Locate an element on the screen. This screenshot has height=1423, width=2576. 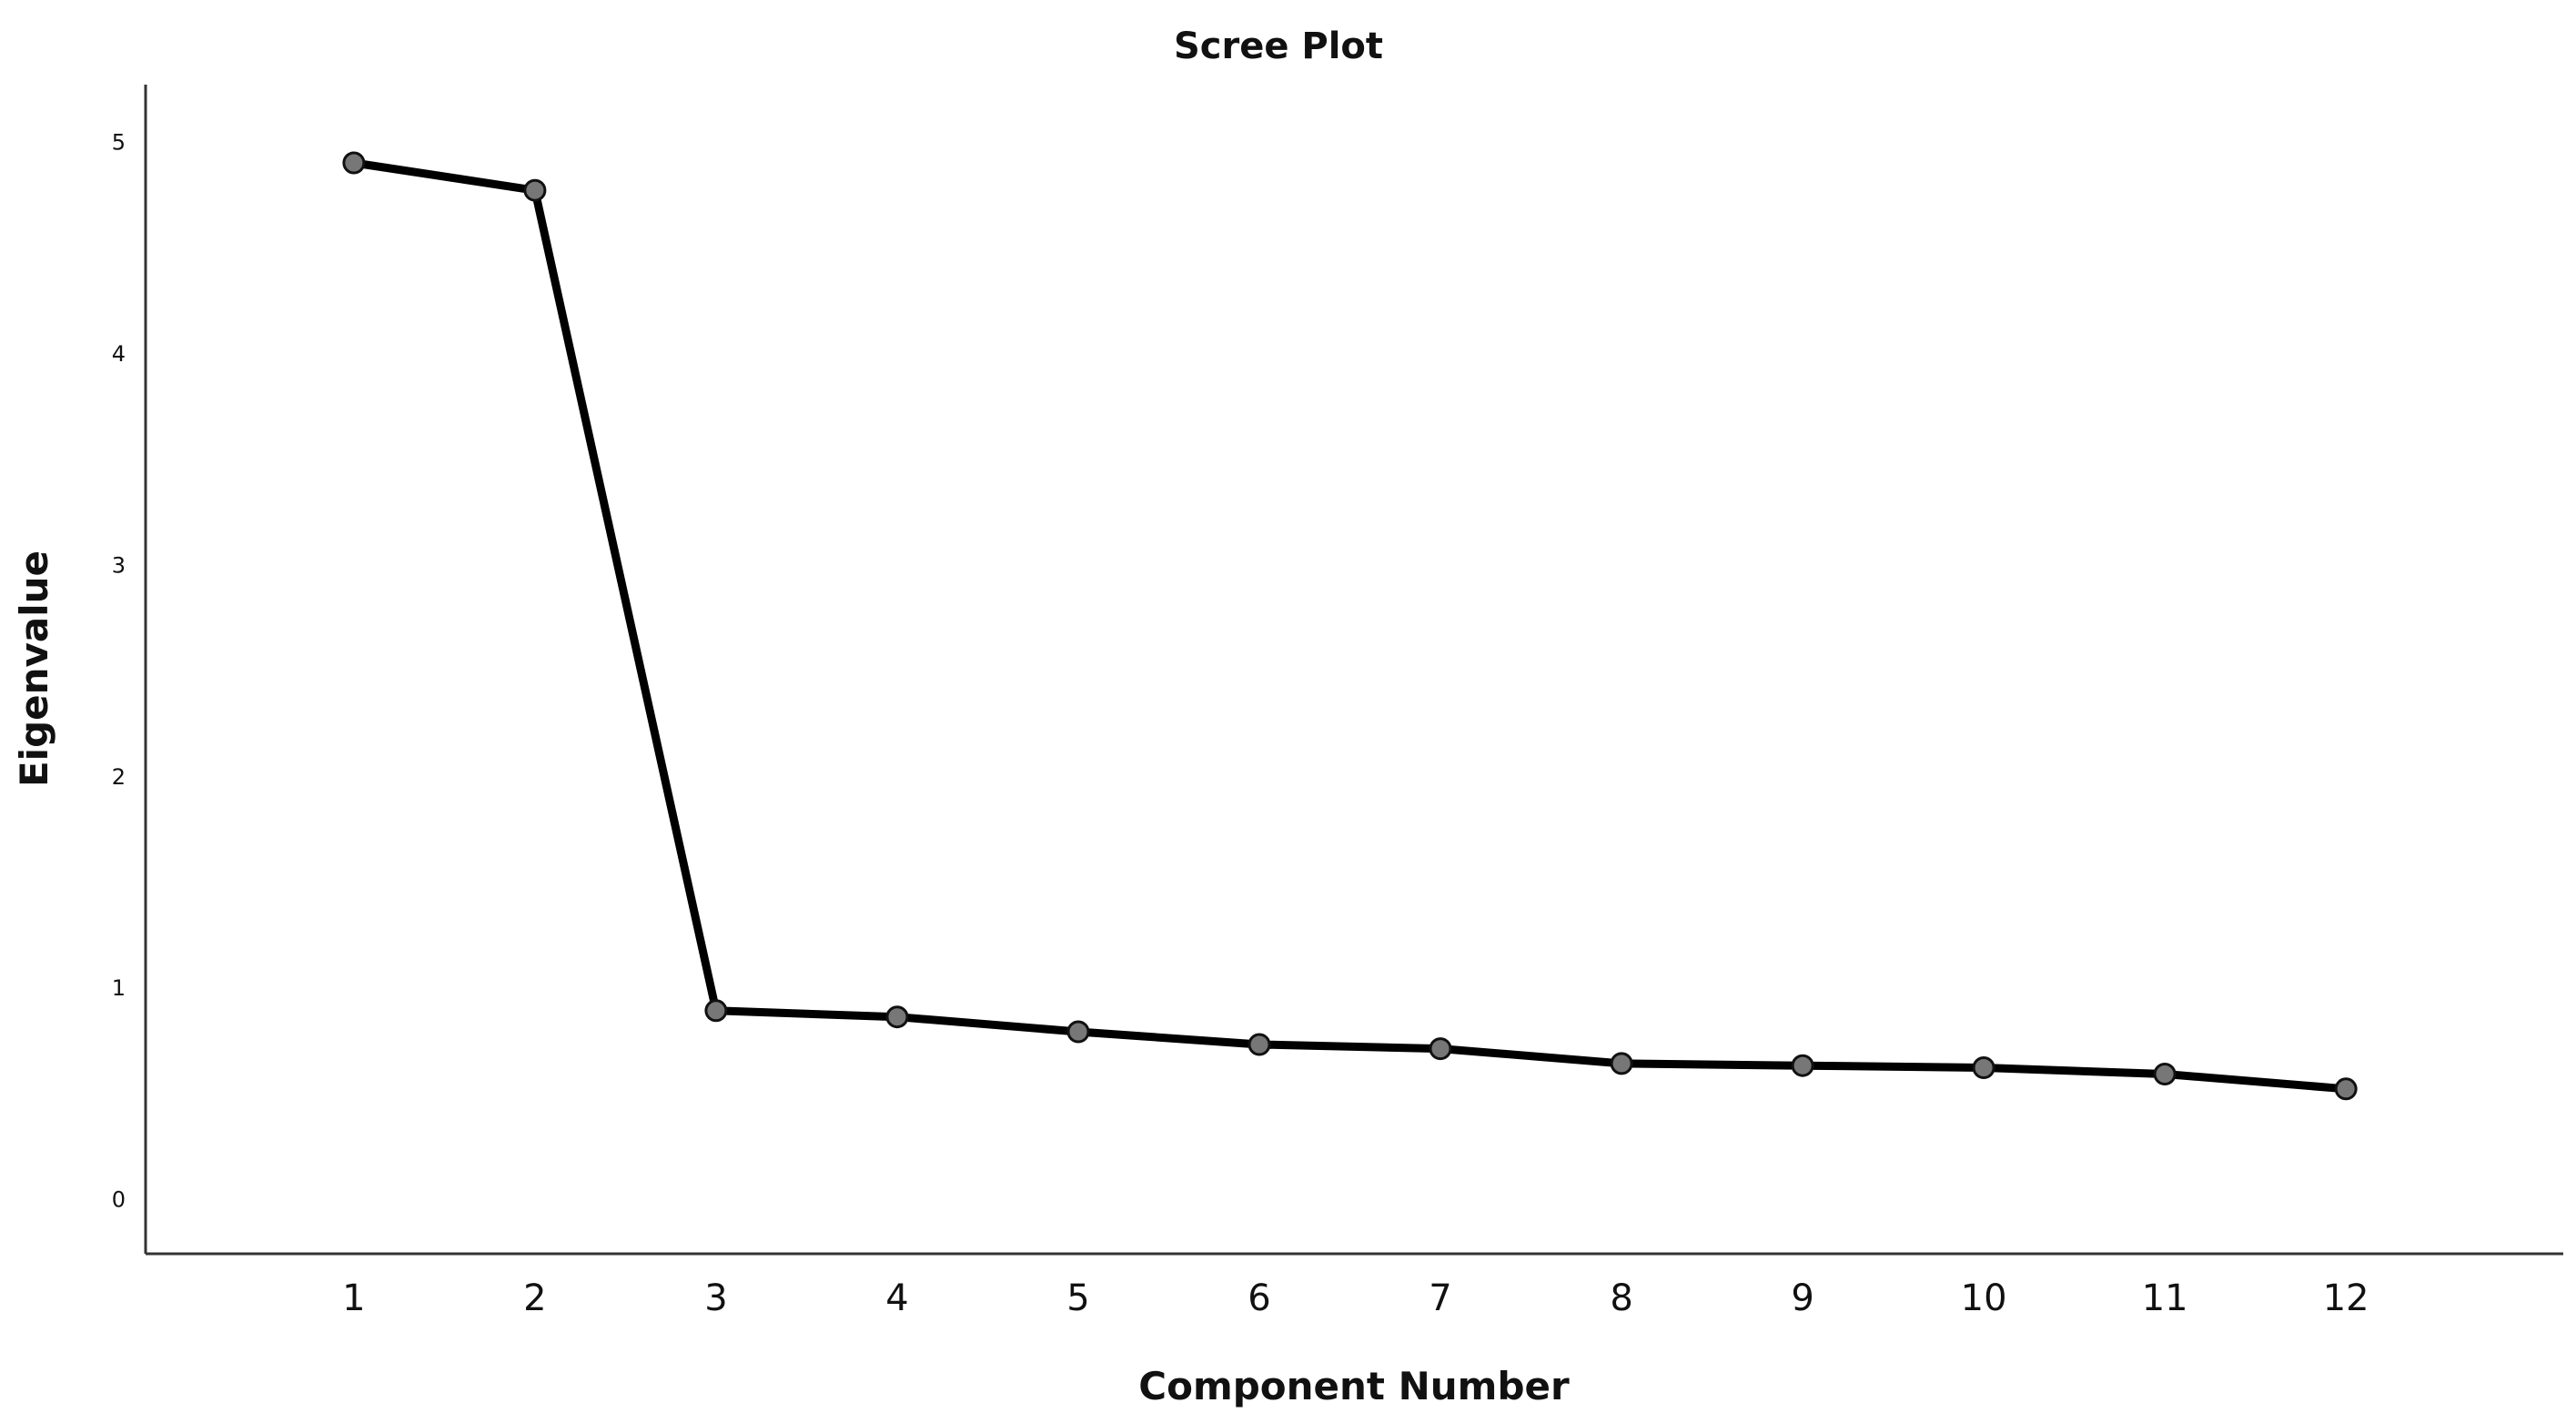
x-tick-label: 6 is located at coordinates (1259, 1298).